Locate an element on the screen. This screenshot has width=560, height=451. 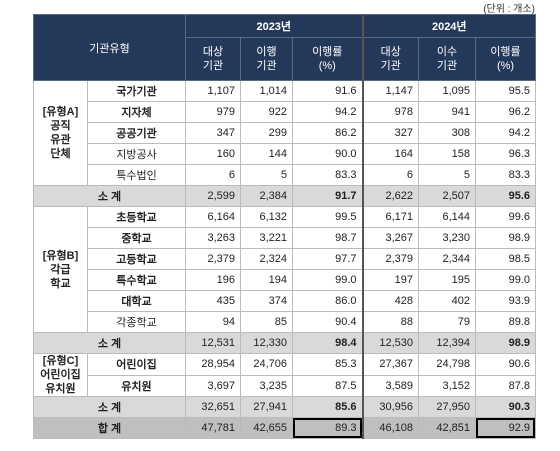
cell-value: 87.8 is located at coordinates (505, 385).